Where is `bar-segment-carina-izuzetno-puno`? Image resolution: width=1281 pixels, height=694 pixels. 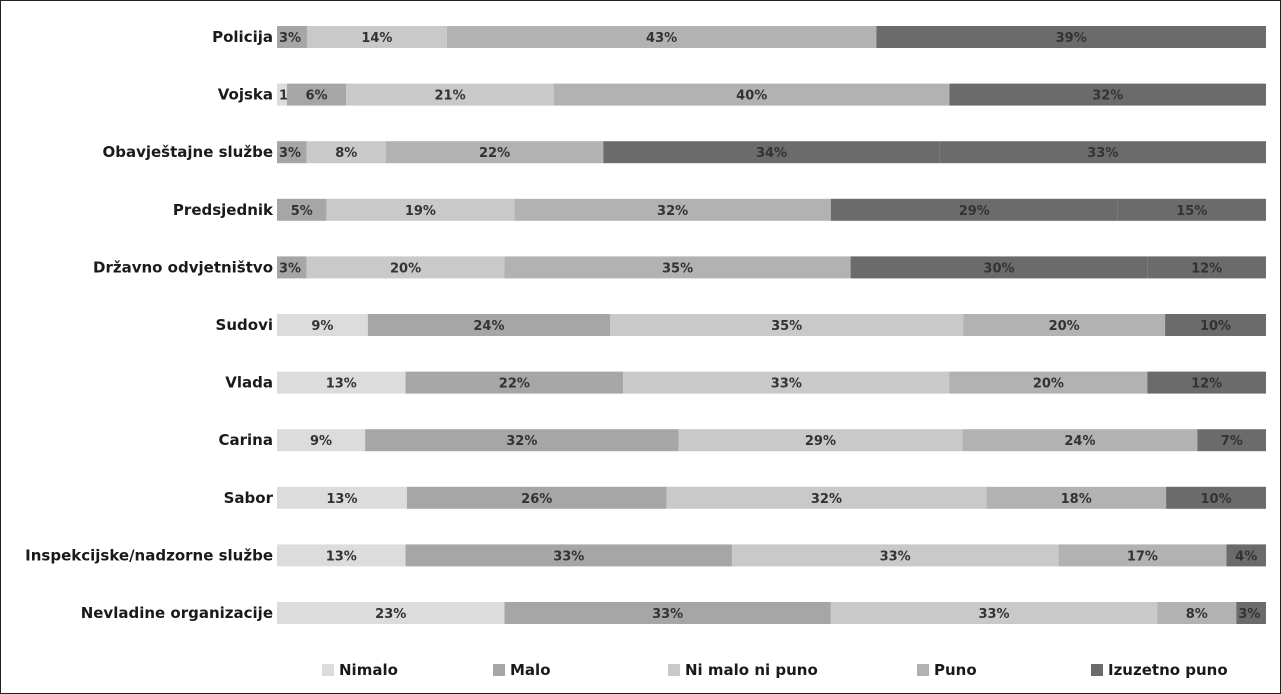 bar-segment-carina-izuzetno-puno is located at coordinates (1231, 440).